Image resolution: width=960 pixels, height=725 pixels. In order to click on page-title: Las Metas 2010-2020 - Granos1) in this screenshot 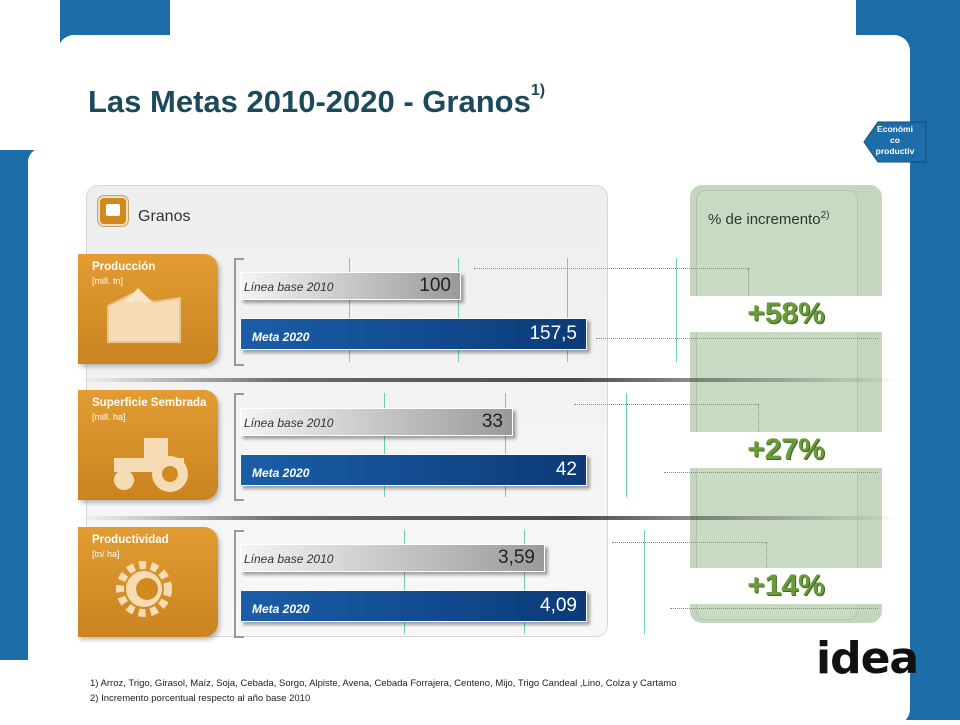, I will do `click(317, 100)`.